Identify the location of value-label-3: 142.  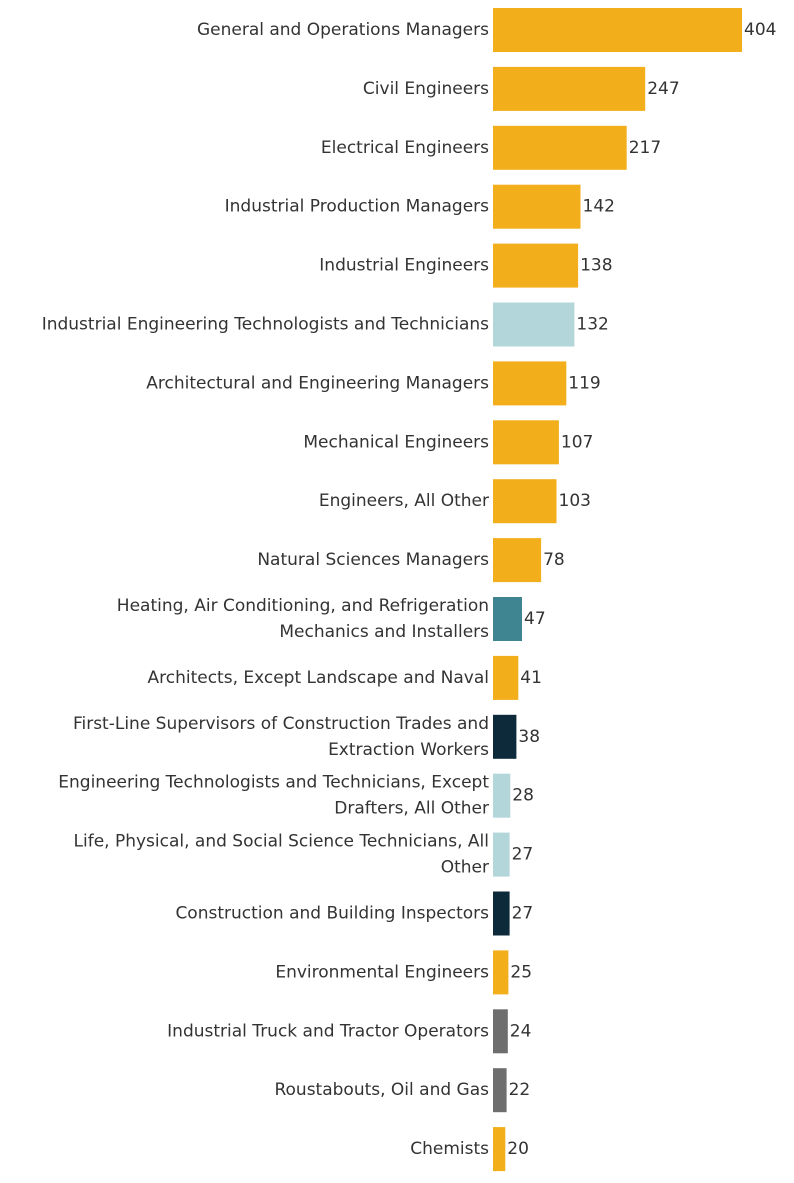
(599, 207).